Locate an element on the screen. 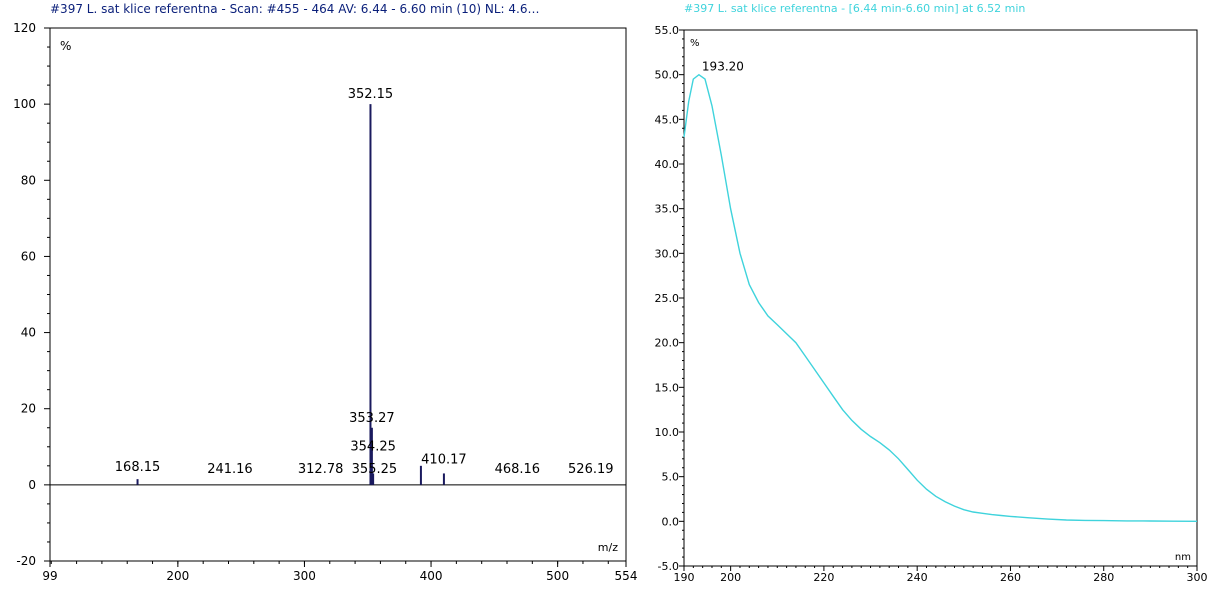  y-tick-label: 0.0 is located at coordinates (671, 521).